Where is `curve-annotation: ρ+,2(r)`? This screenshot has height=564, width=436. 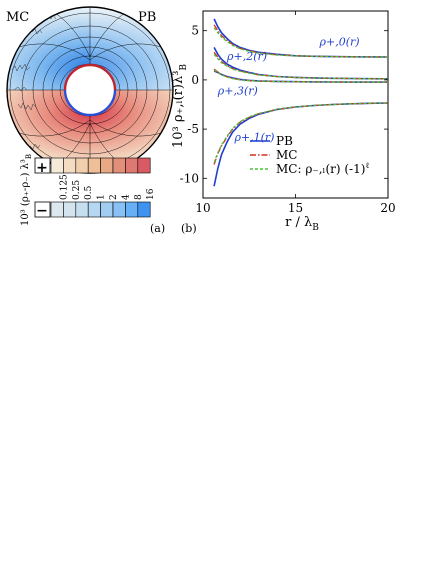
curve-annotation: ρ+,2(r) is located at coordinates (246, 56).